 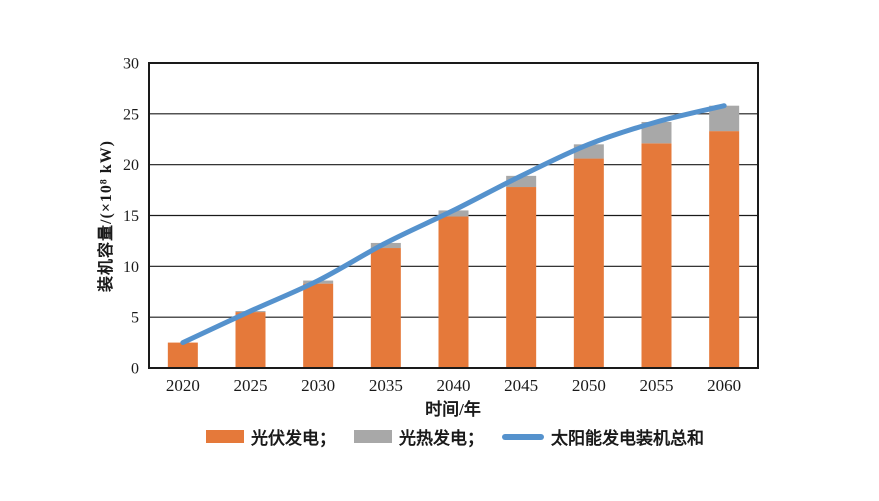 I want to click on y-axis-title: 装机容量/(×10⁸ kW), so click(x=106, y=216).